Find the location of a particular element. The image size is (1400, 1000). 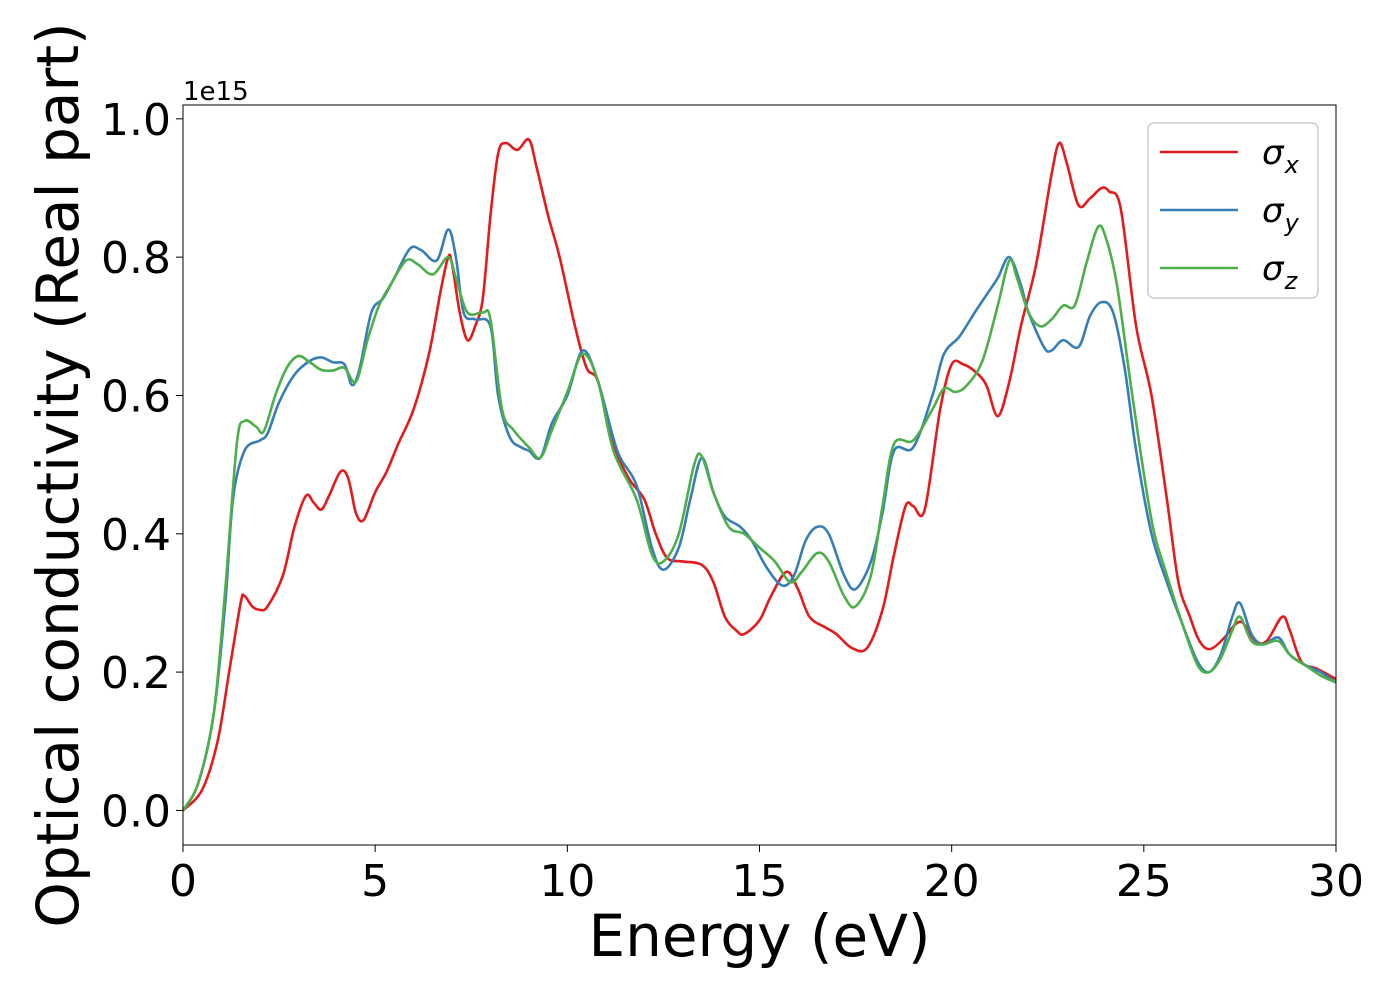

x-tick-label: 15 is located at coordinates (760, 881).